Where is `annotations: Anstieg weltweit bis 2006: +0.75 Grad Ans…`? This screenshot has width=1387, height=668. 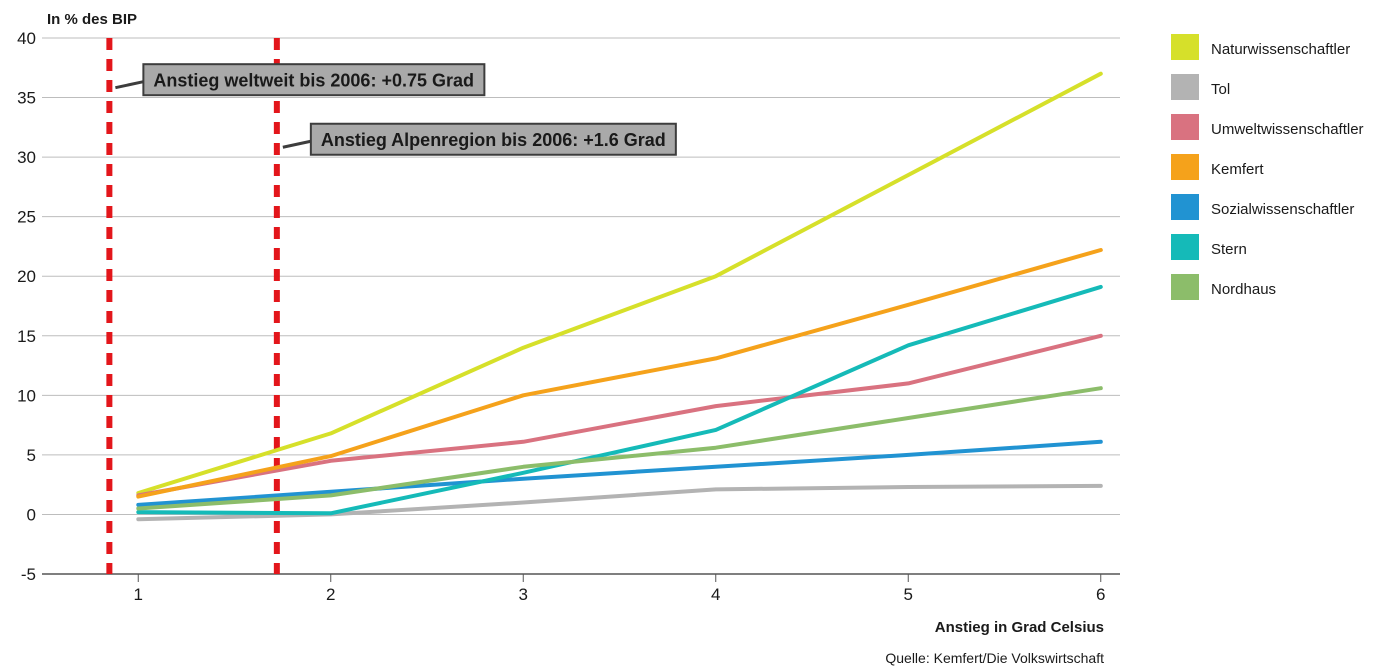 annotations: Anstieg weltweit bis 2006: +0.75 Grad Ans… is located at coordinates (396, 109).